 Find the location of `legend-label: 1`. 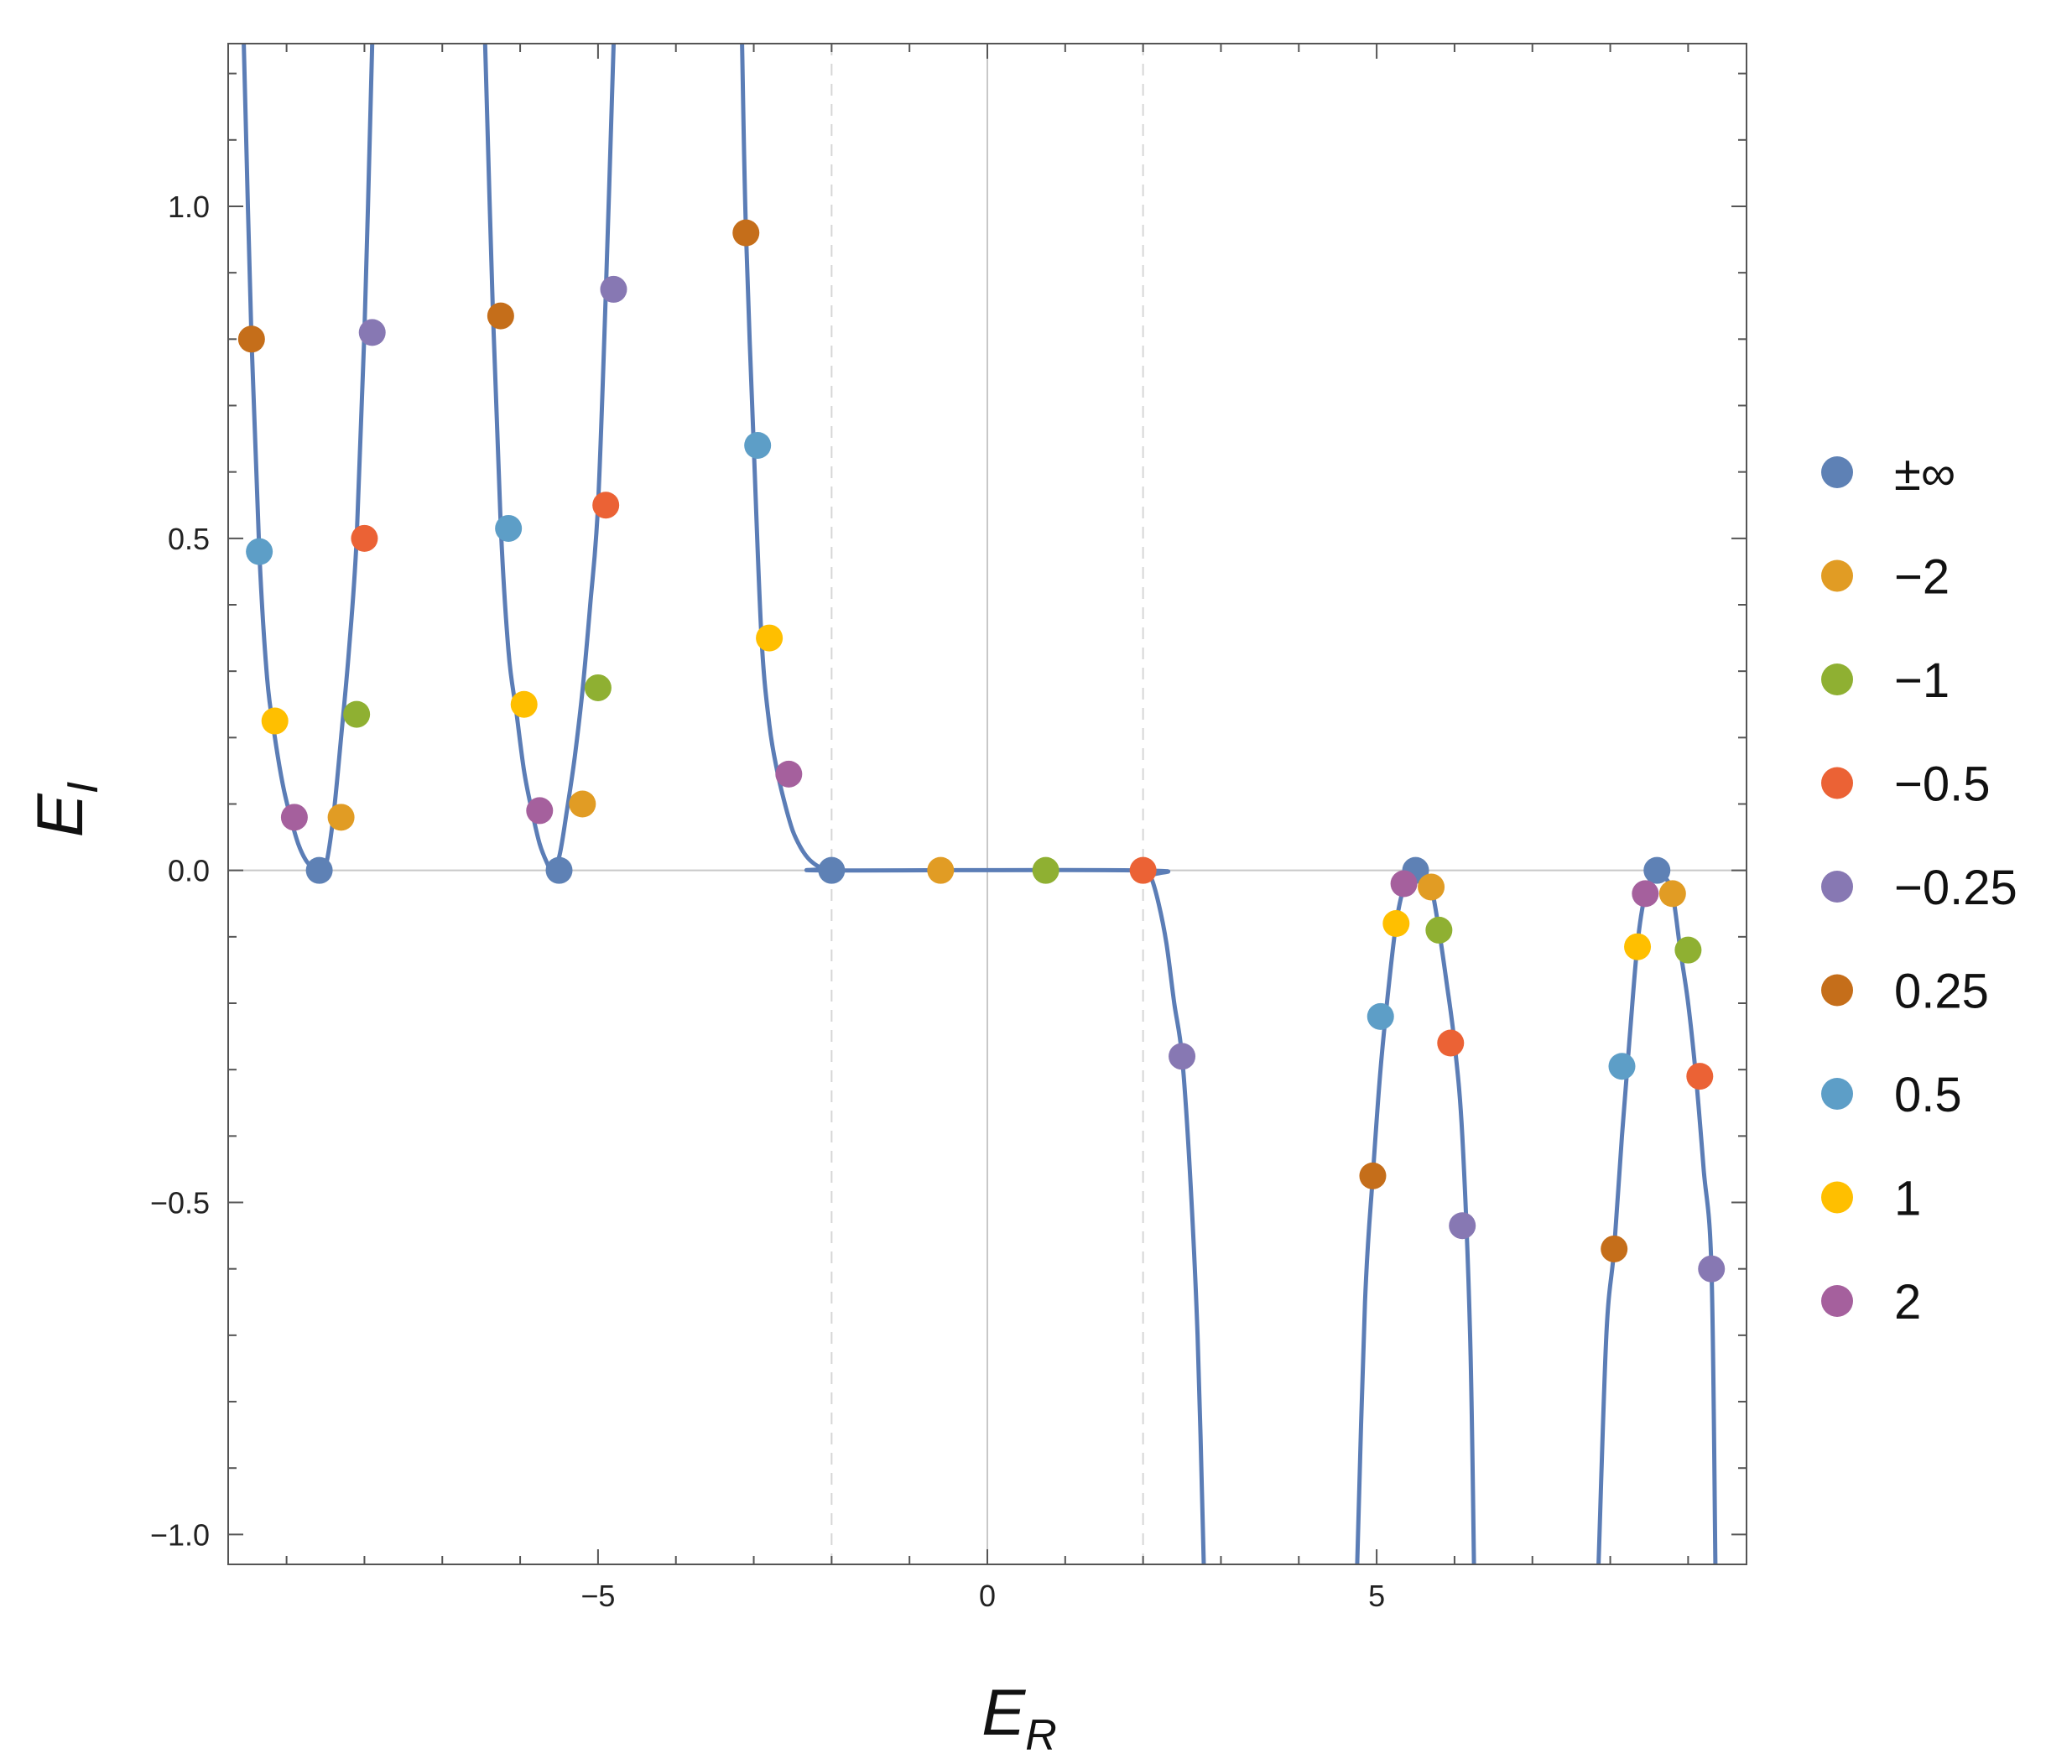

legend-label: 1 is located at coordinates (1907, 1199).